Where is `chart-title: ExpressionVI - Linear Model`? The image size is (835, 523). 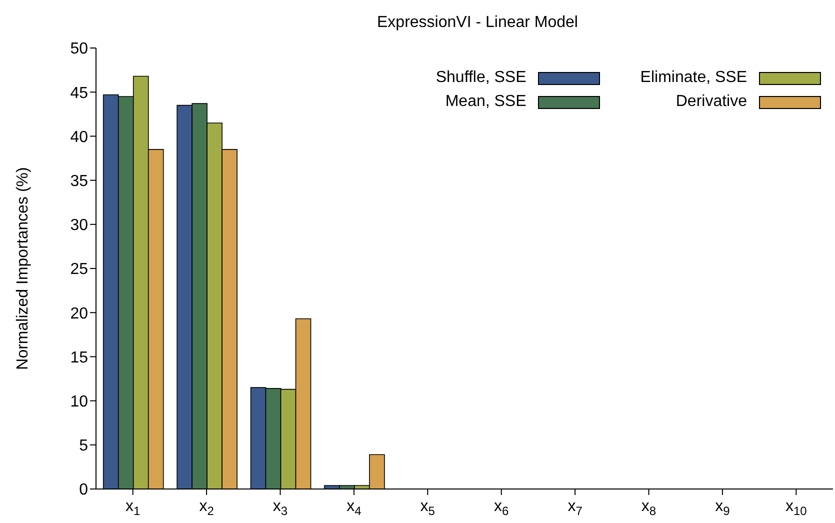
chart-title: ExpressionVI - Linear Model is located at coordinates (477, 23).